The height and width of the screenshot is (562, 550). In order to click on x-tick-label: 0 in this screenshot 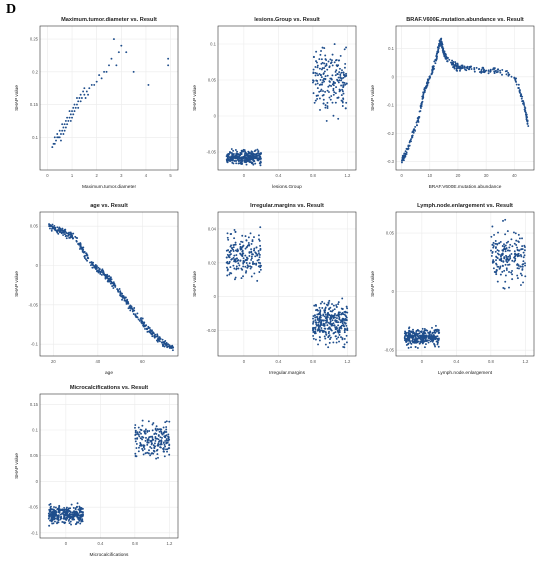, I will do `click(244, 175)`.